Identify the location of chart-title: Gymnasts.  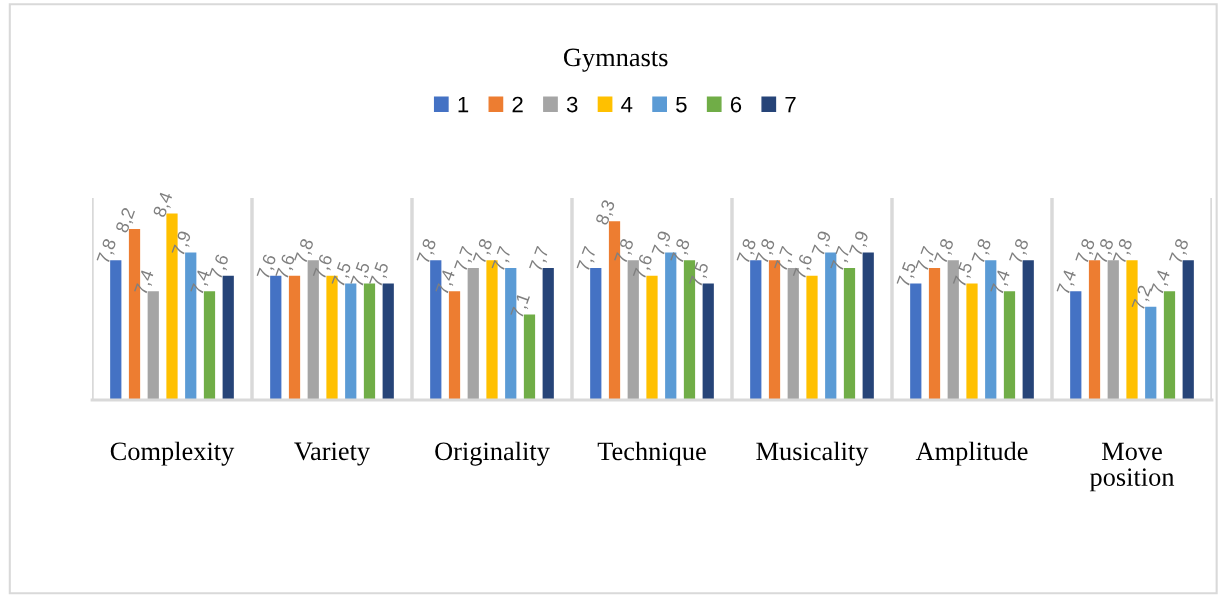
(615, 60).